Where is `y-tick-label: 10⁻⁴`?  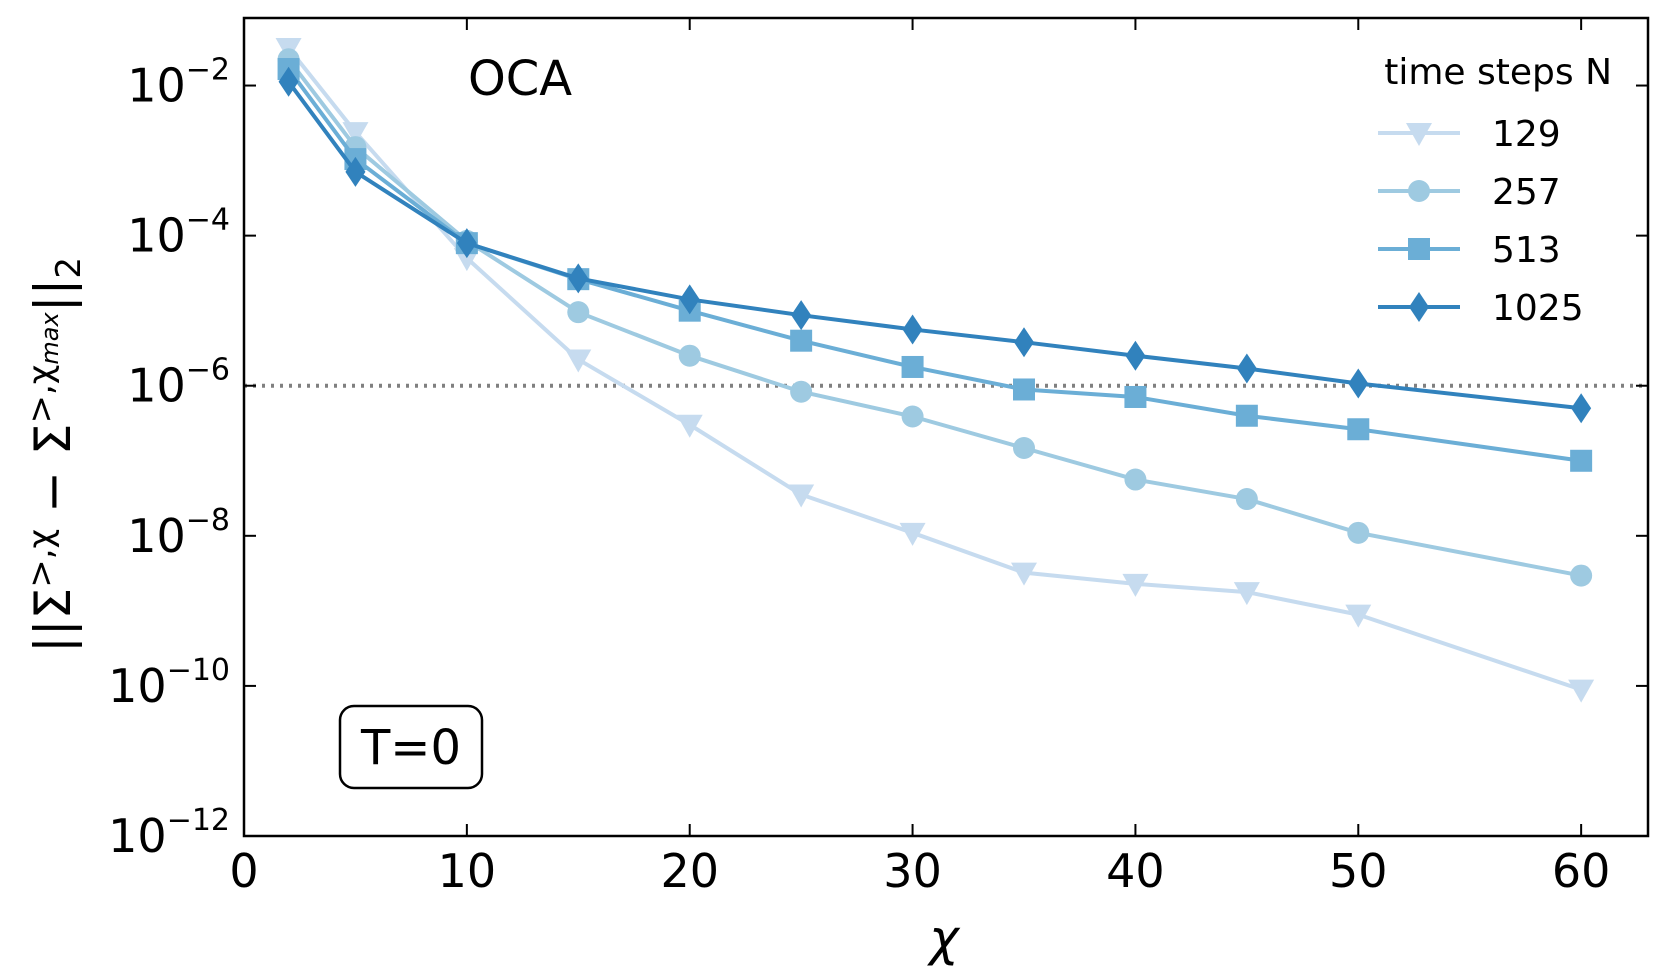 y-tick-label: 10⁻⁴ is located at coordinates (178, 233).